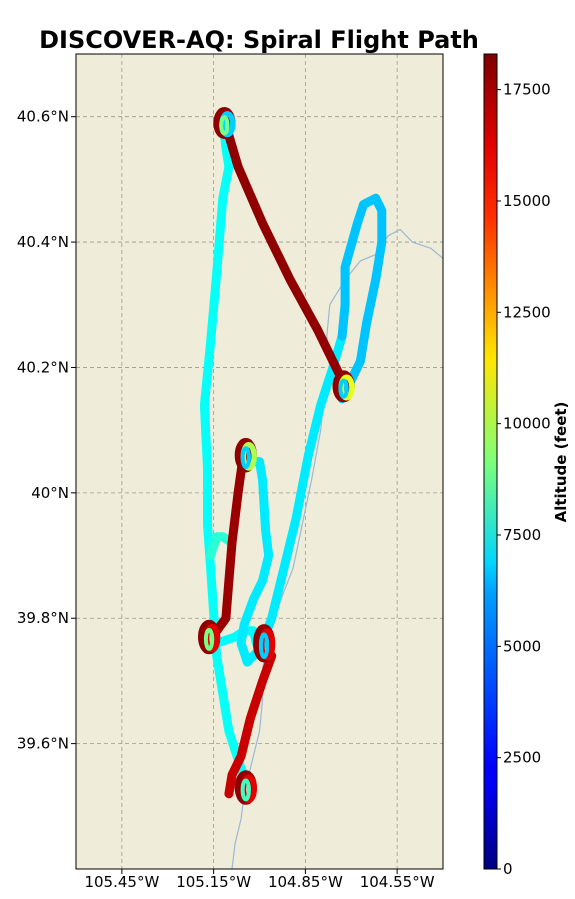 The height and width of the screenshot is (899, 575). Describe the element at coordinates (561, 462) in the screenshot. I see `colorbar-label: Altitude (feet)` at that location.